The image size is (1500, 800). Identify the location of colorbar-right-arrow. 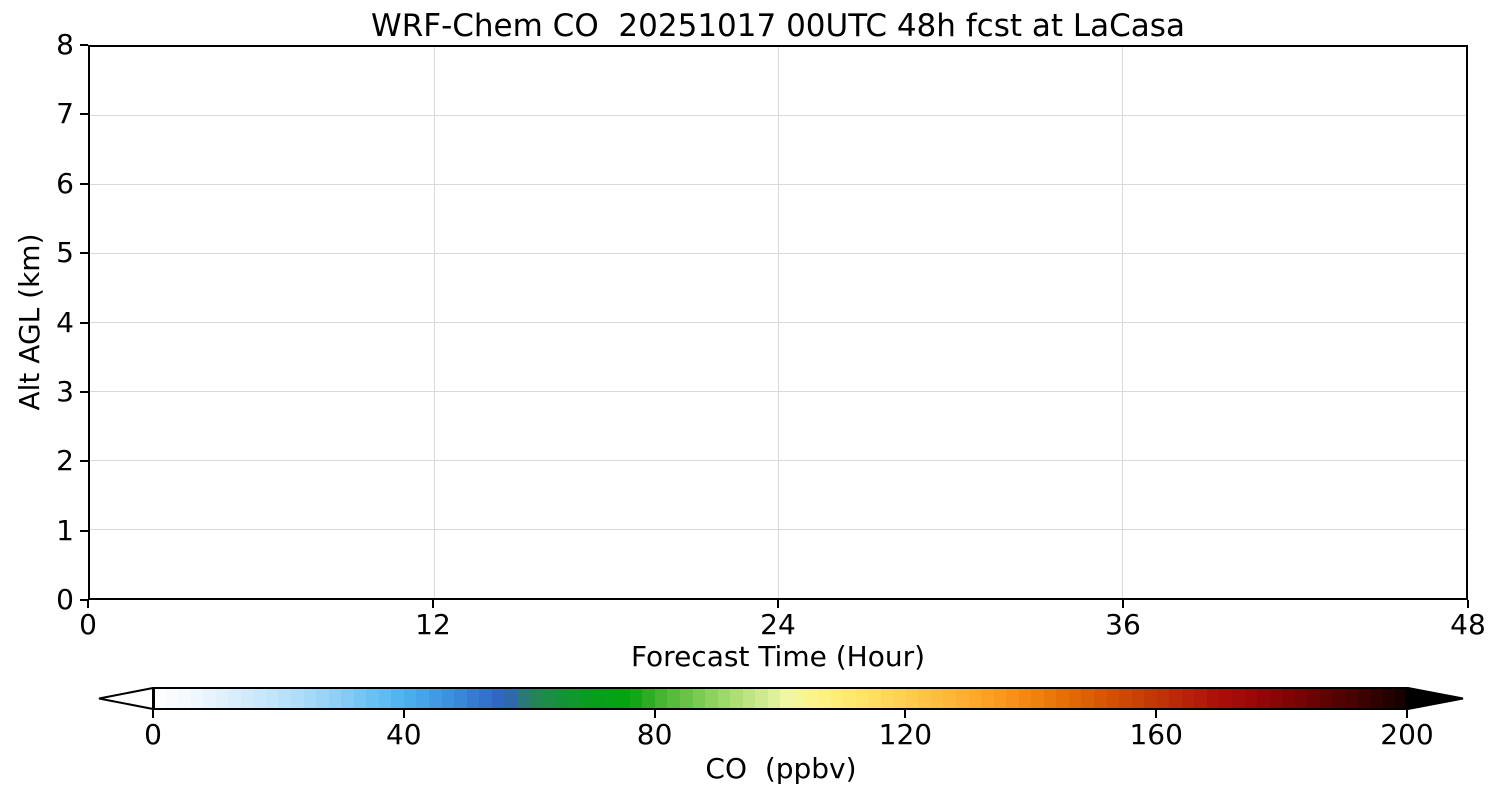
(1435, 698).